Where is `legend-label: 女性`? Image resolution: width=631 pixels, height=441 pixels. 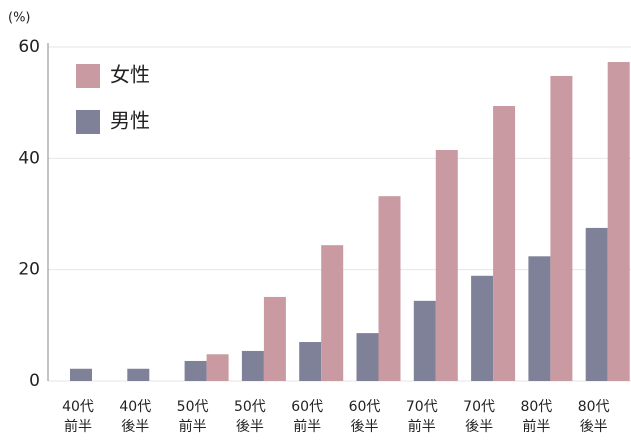 legend-label: 女性 is located at coordinates (130, 75).